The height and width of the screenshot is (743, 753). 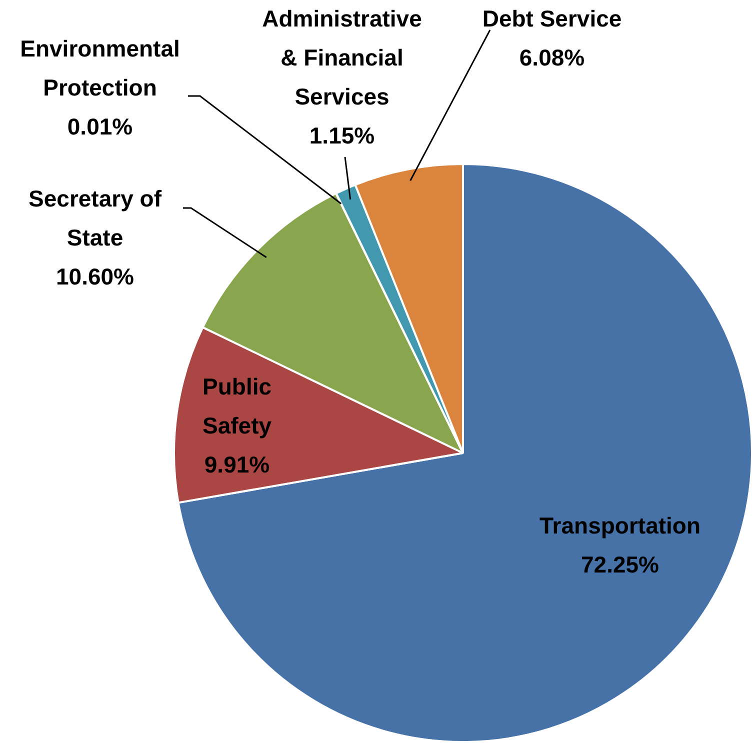 What do you see at coordinates (552, 18) in the screenshot?
I see `slice-label: Debt Service` at bounding box center [552, 18].